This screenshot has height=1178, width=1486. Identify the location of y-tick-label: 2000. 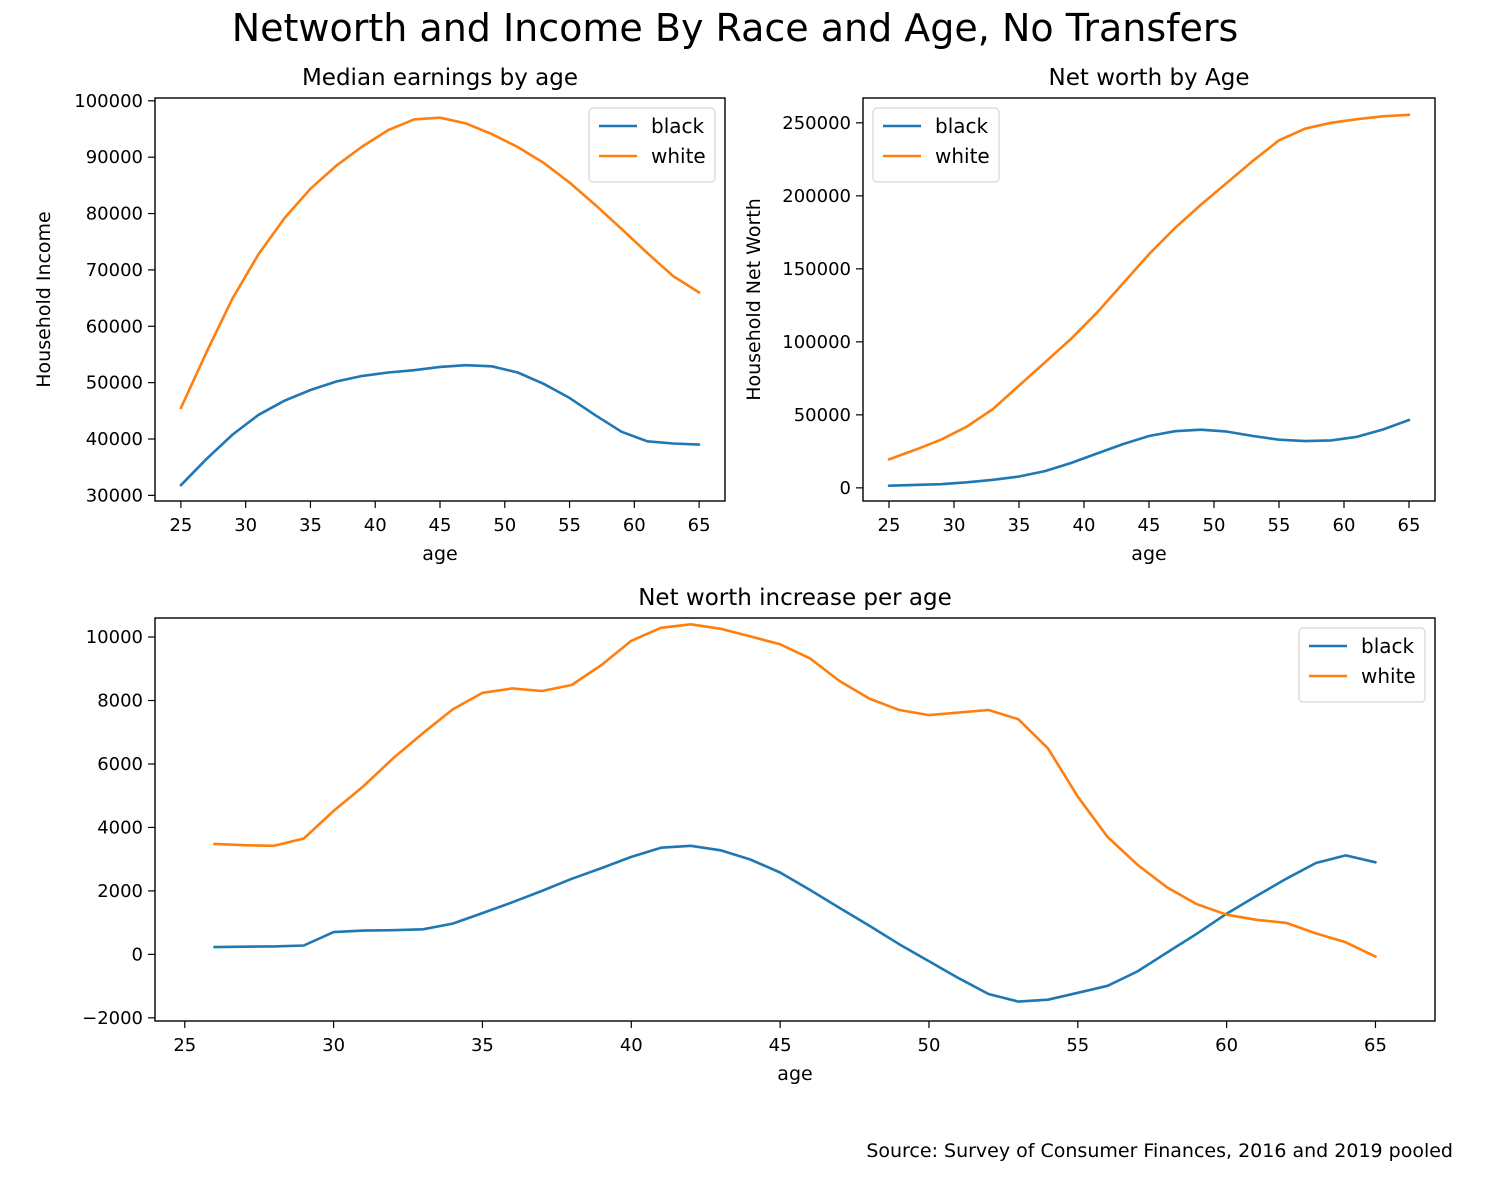
(120, 891).